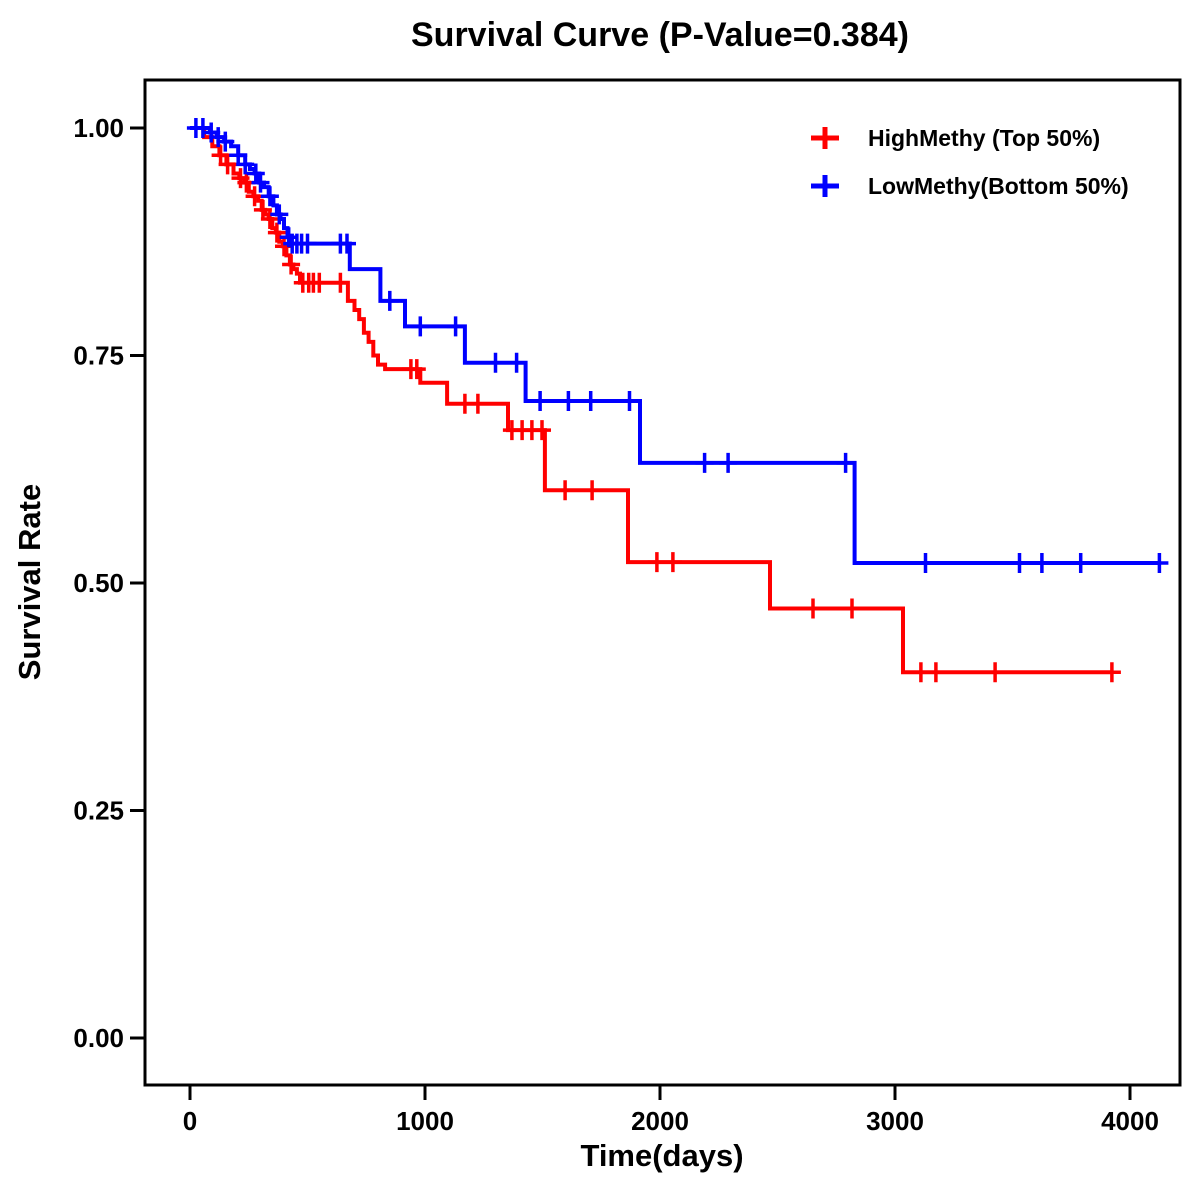  I want to click on chart-title: Survival Curve (P-Value=0.384), so click(660, 35).